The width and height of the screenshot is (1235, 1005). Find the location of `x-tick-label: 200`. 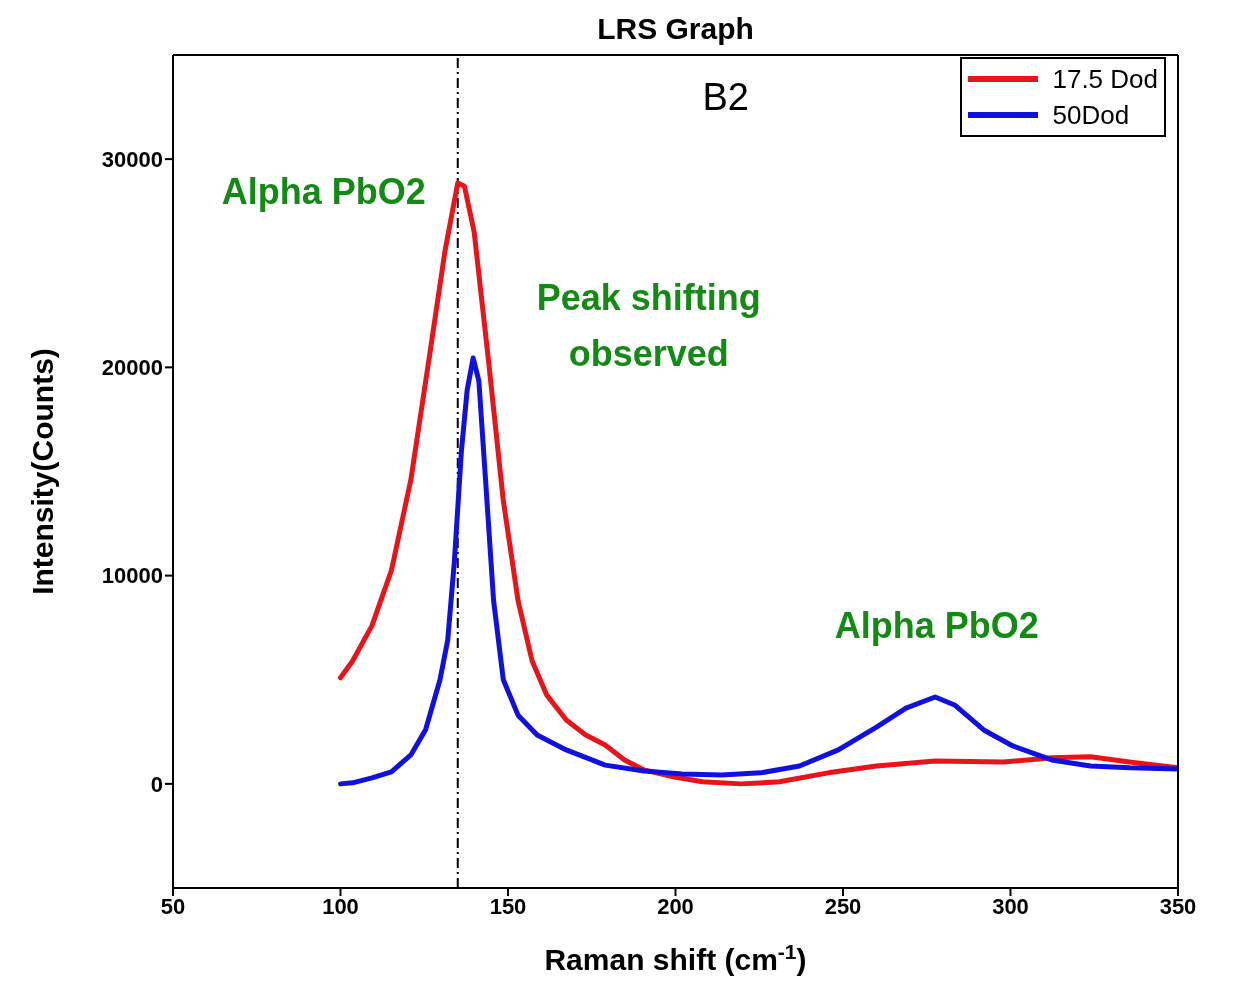

x-tick-label: 200 is located at coordinates (675, 906).